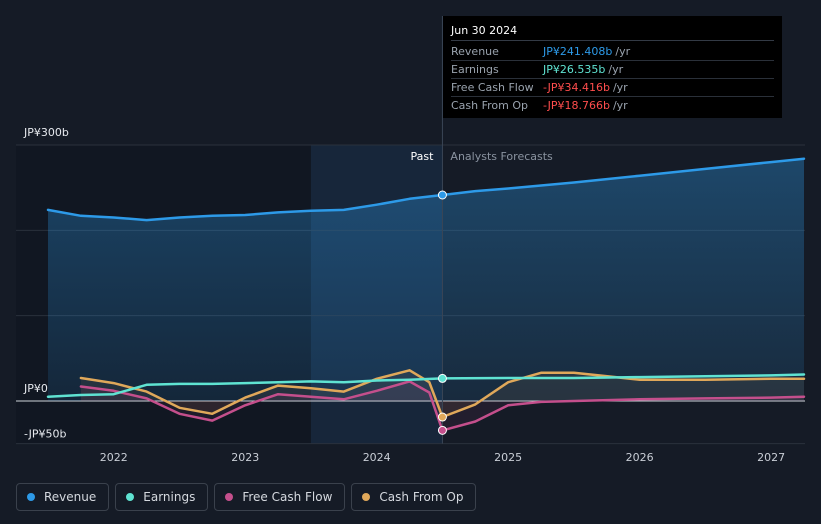  Describe the element at coordinates (46, 132) in the screenshot. I see `y-axis-label: JP¥300b` at that location.